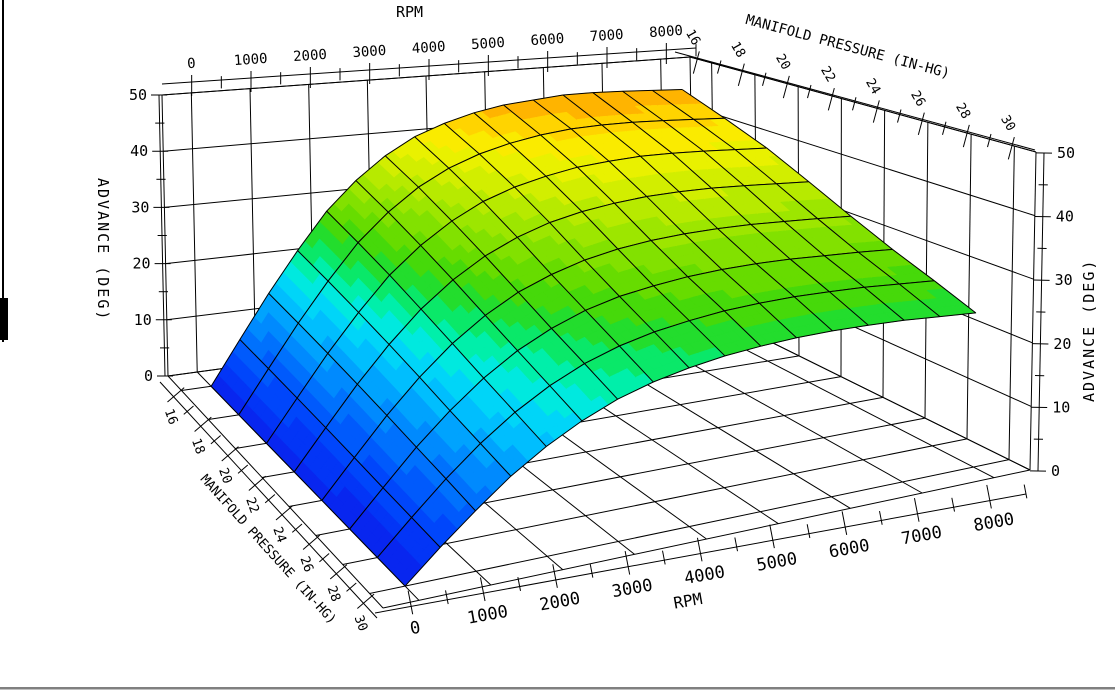  I want to click on axis-advance-left-label: 40, so click(139, 151).